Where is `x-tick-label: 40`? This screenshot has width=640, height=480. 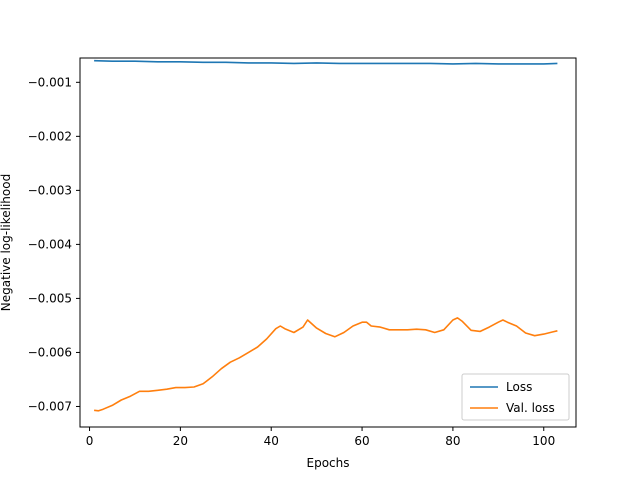 x-tick-label: 40 is located at coordinates (271, 441).